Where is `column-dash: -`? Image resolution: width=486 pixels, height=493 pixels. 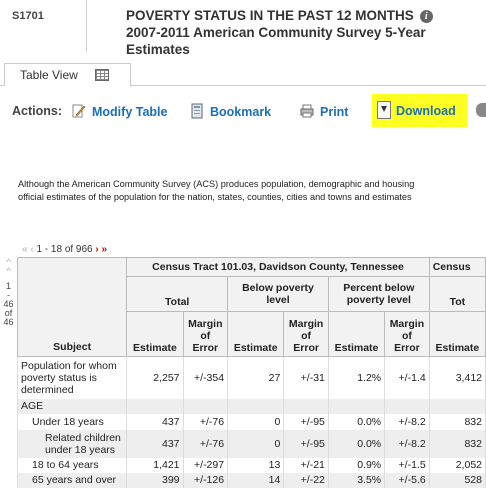 column-dash: - is located at coordinates (8, 295).